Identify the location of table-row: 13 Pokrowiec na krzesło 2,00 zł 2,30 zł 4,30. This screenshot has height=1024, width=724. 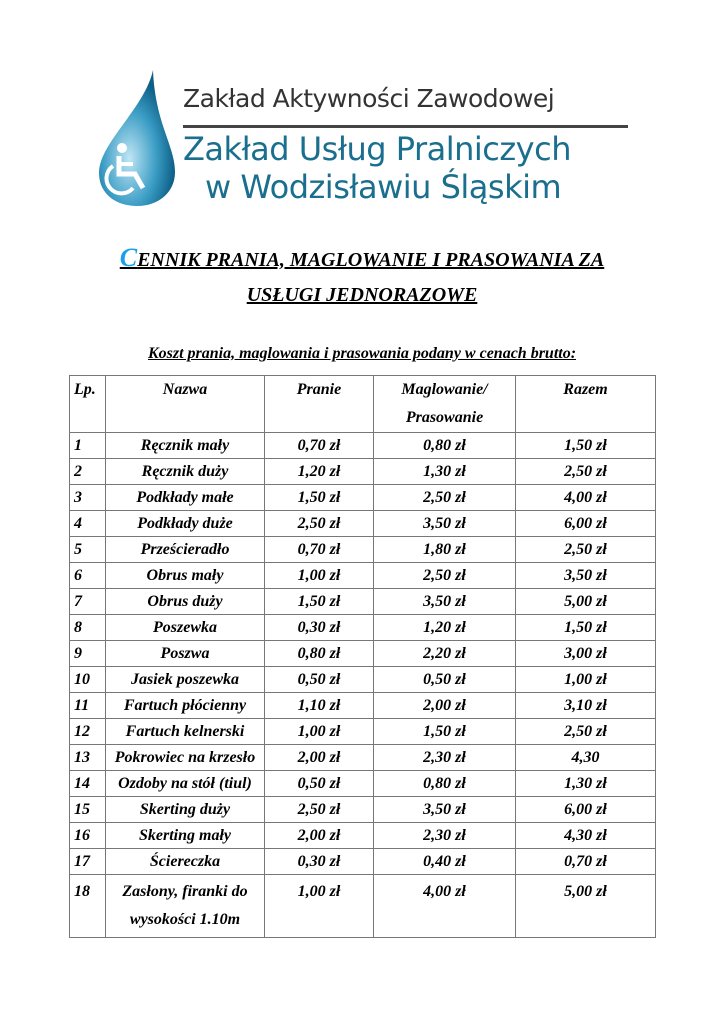
(362, 757).